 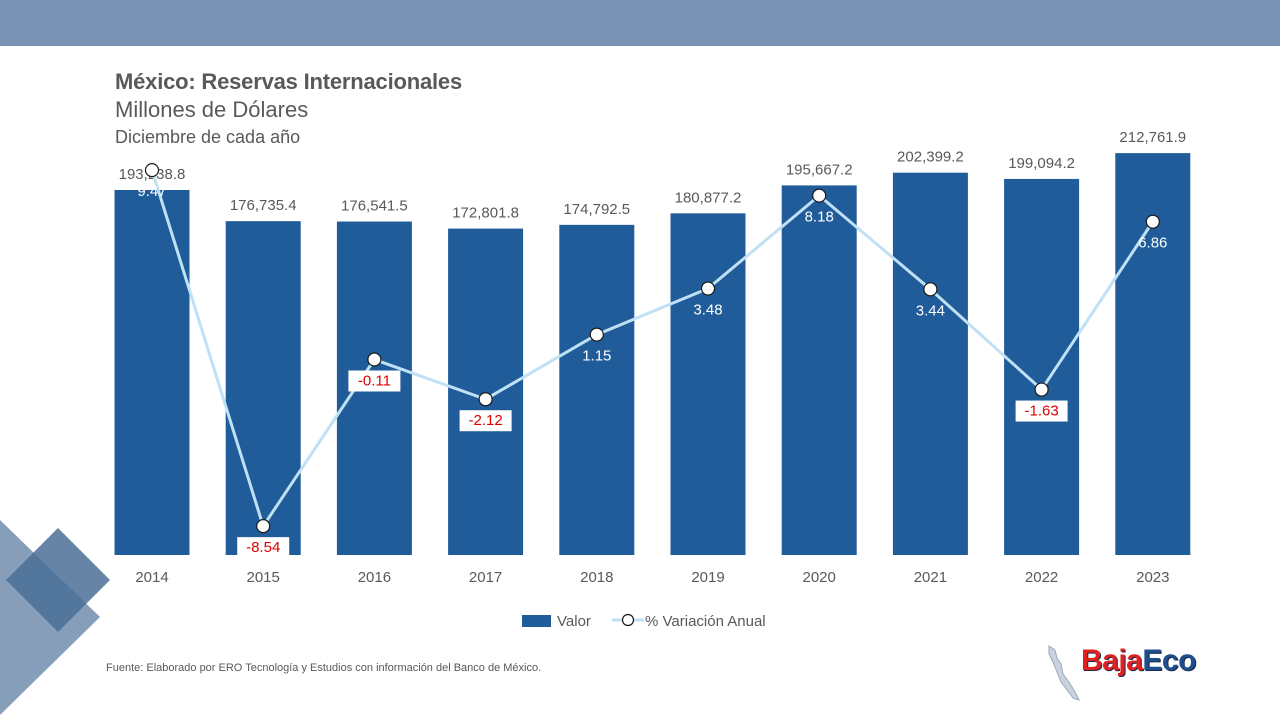 I want to click on variation-label-2021: 3.44, so click(x=930, y=310).